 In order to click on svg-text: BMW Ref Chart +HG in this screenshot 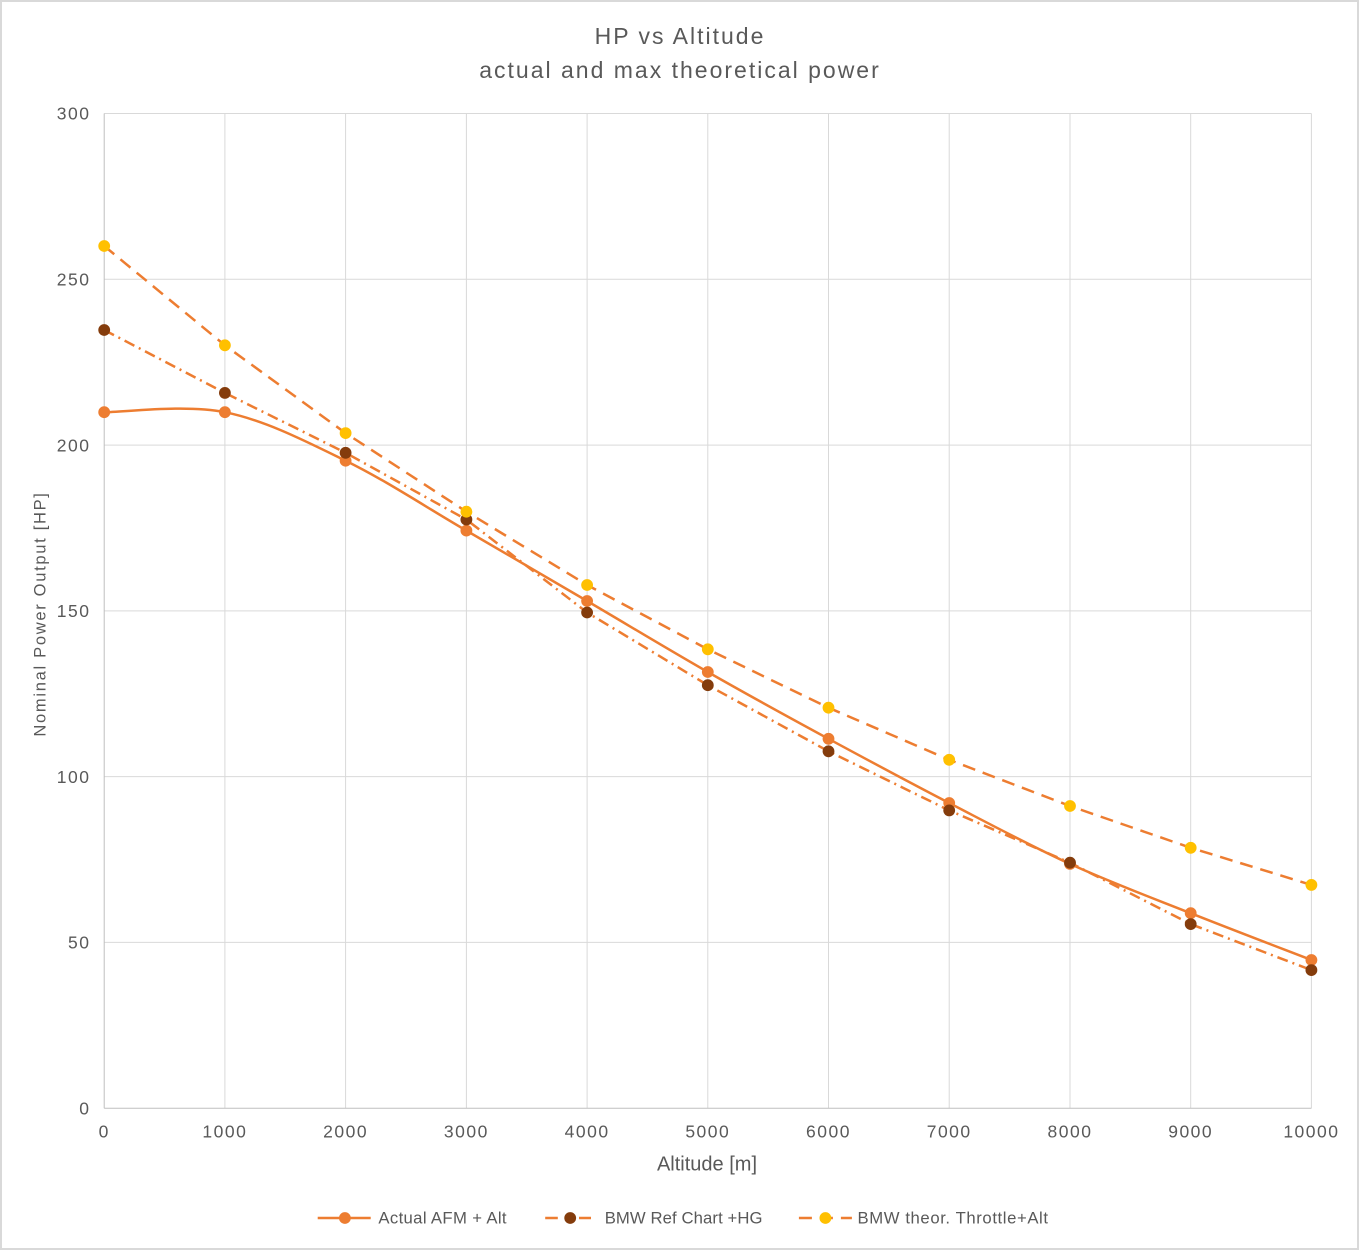, I will do `click(684, 1218)`.